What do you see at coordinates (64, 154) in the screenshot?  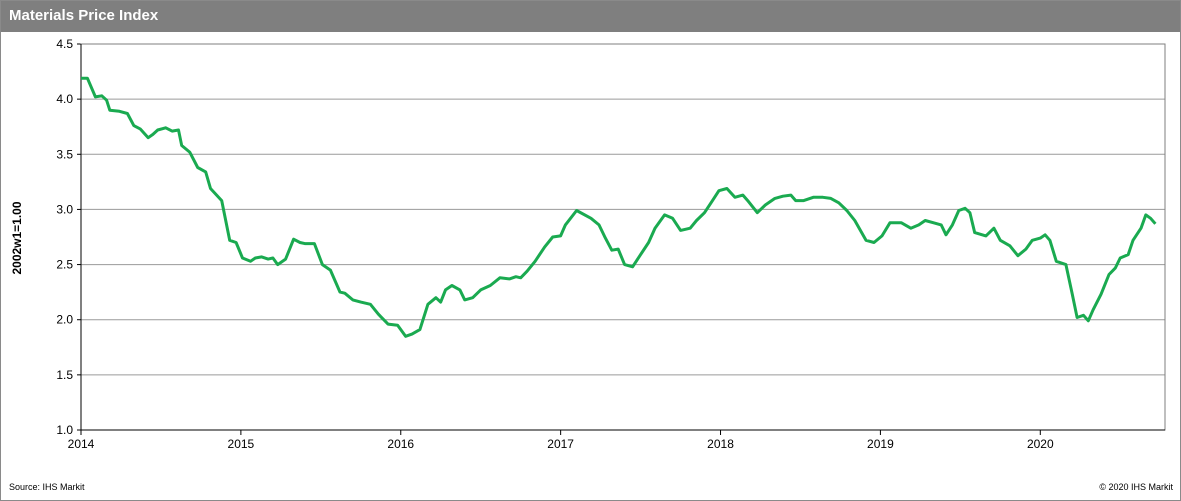 I see `y-tick-label: 3.5` at bounding box center [64, 154].